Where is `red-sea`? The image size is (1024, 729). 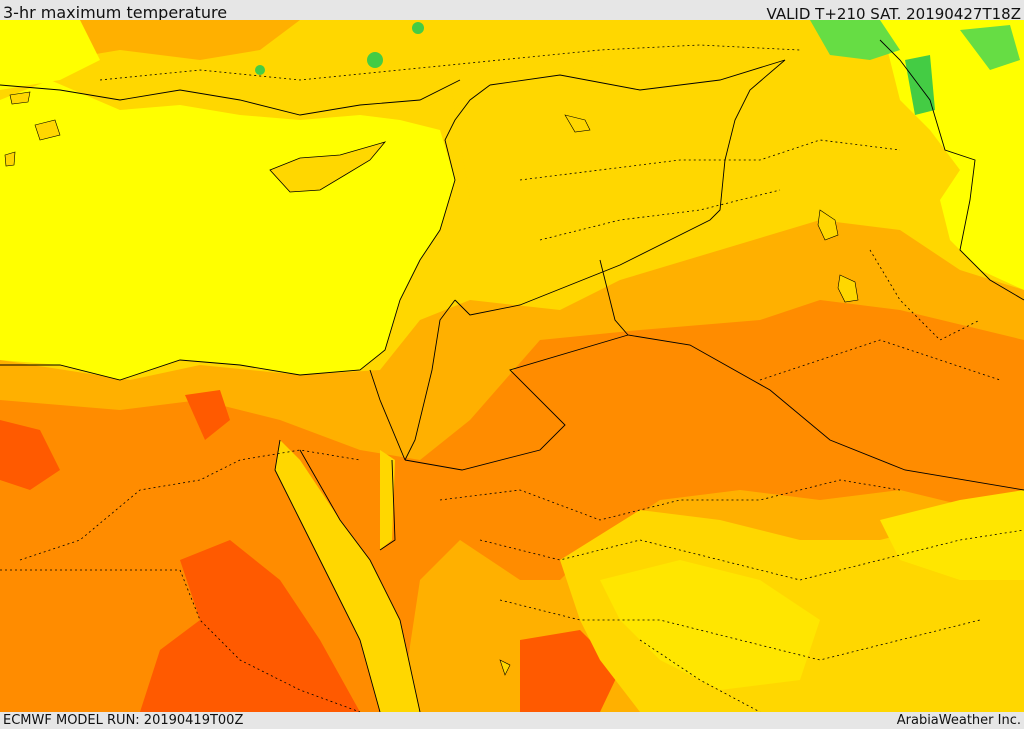
red-sea is located at coordinates (347, 576).